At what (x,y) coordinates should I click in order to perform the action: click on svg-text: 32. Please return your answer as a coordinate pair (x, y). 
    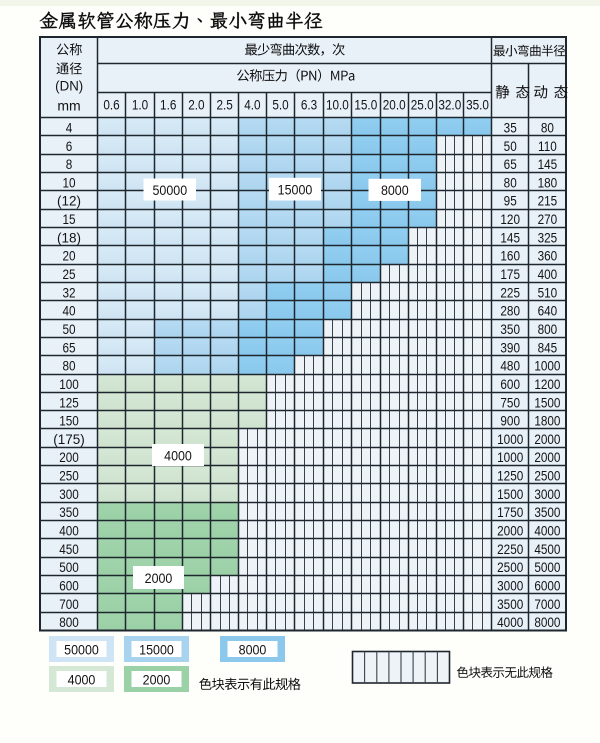
    Looking at the image, I should click on (68, 292).